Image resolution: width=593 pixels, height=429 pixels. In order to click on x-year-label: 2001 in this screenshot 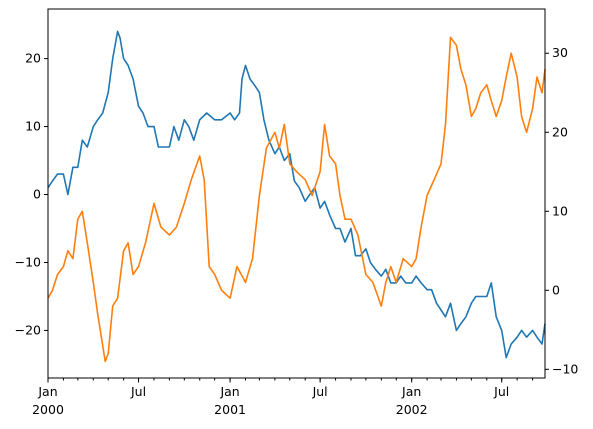, I will do `click(230, 409)`.